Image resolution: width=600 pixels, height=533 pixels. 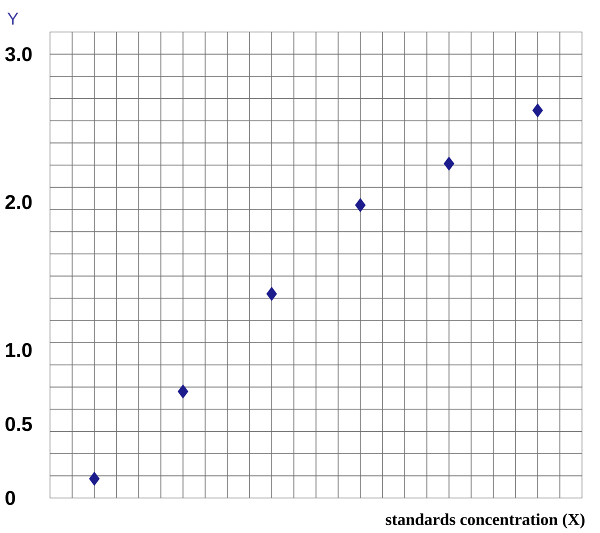 What do you see at coordinates (18, 202) in the screenshot?
I see `y-tick-label: 2.0` at bounding box center [18, 202].